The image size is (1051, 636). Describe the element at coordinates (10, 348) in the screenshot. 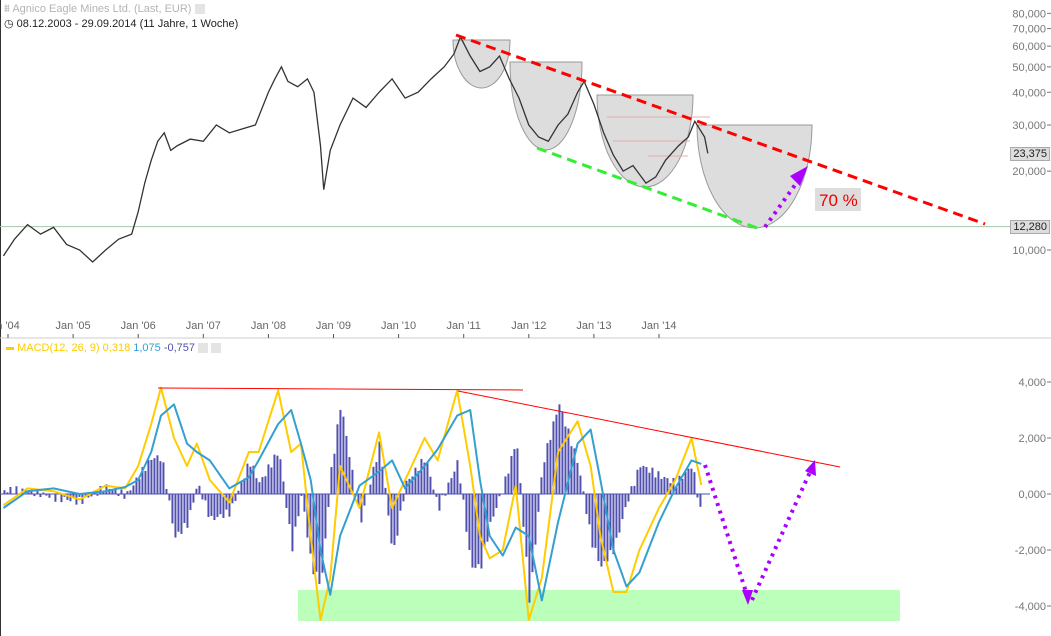

I see `macd-legend-swatch` at that location.